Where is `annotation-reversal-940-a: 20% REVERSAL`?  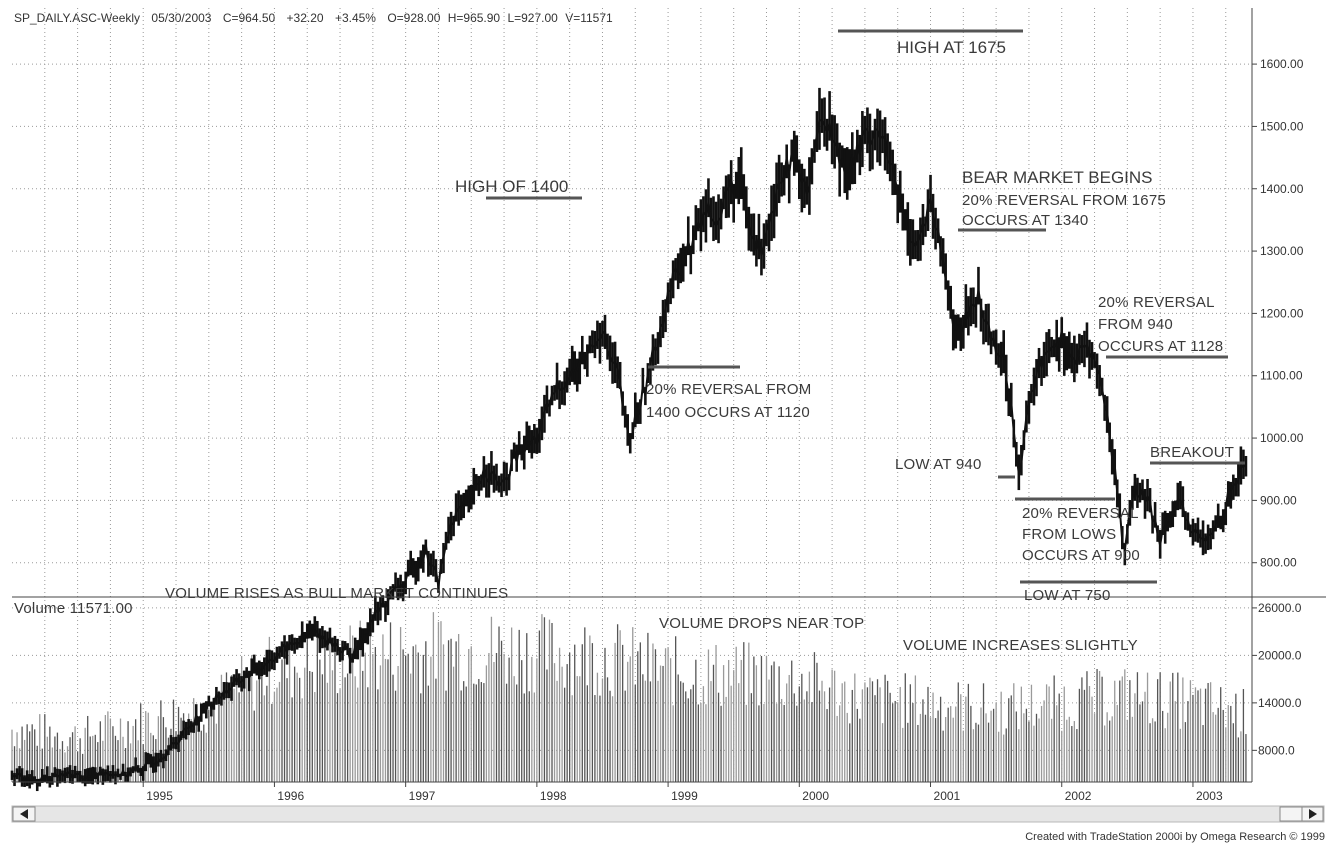 annotation-reversal-940-a: 20% REVERSAL is located at coordinates (1156, 302).